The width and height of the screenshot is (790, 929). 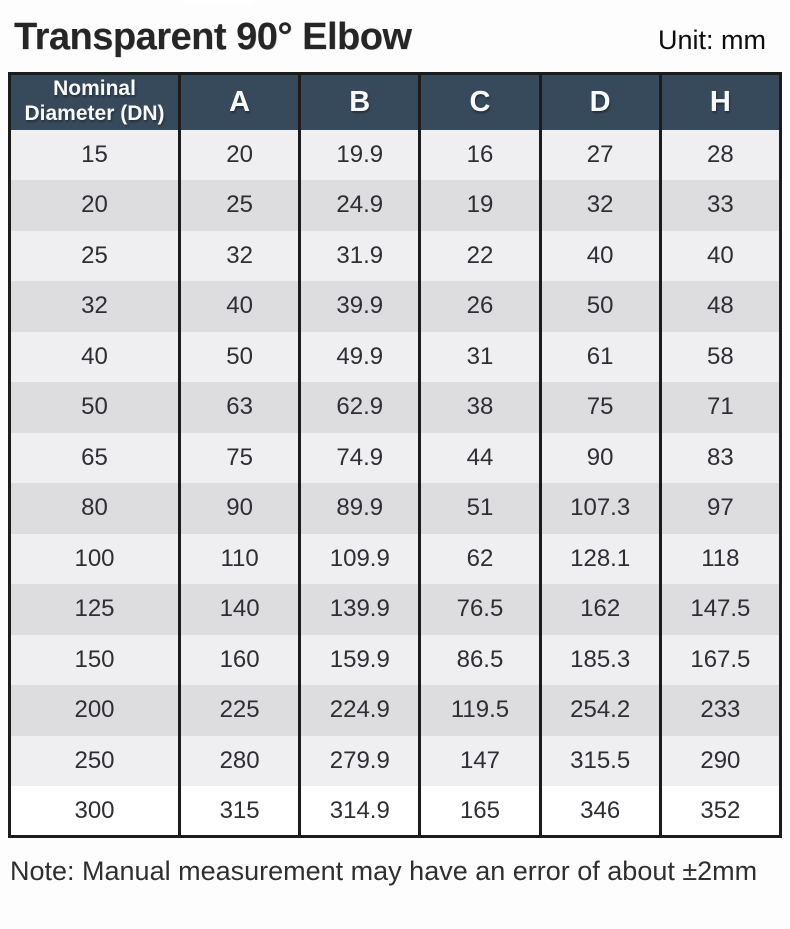 What do you see at coordinates (395, 508) in the screenshot?
I see `table-row: 80 90 89.9 51 107.3 97` at bounding box center [395, 508].